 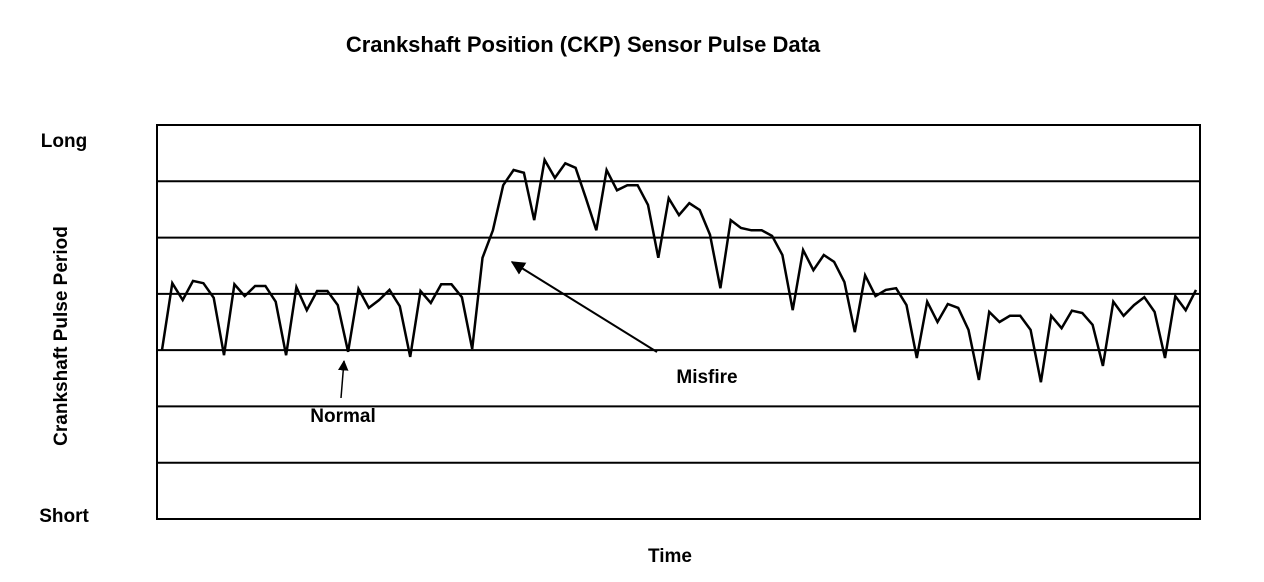 What do you see at coordinates (670, 556) in the screenshot?
I see `x-axis-label: Time` at bounding box center [670, 556].